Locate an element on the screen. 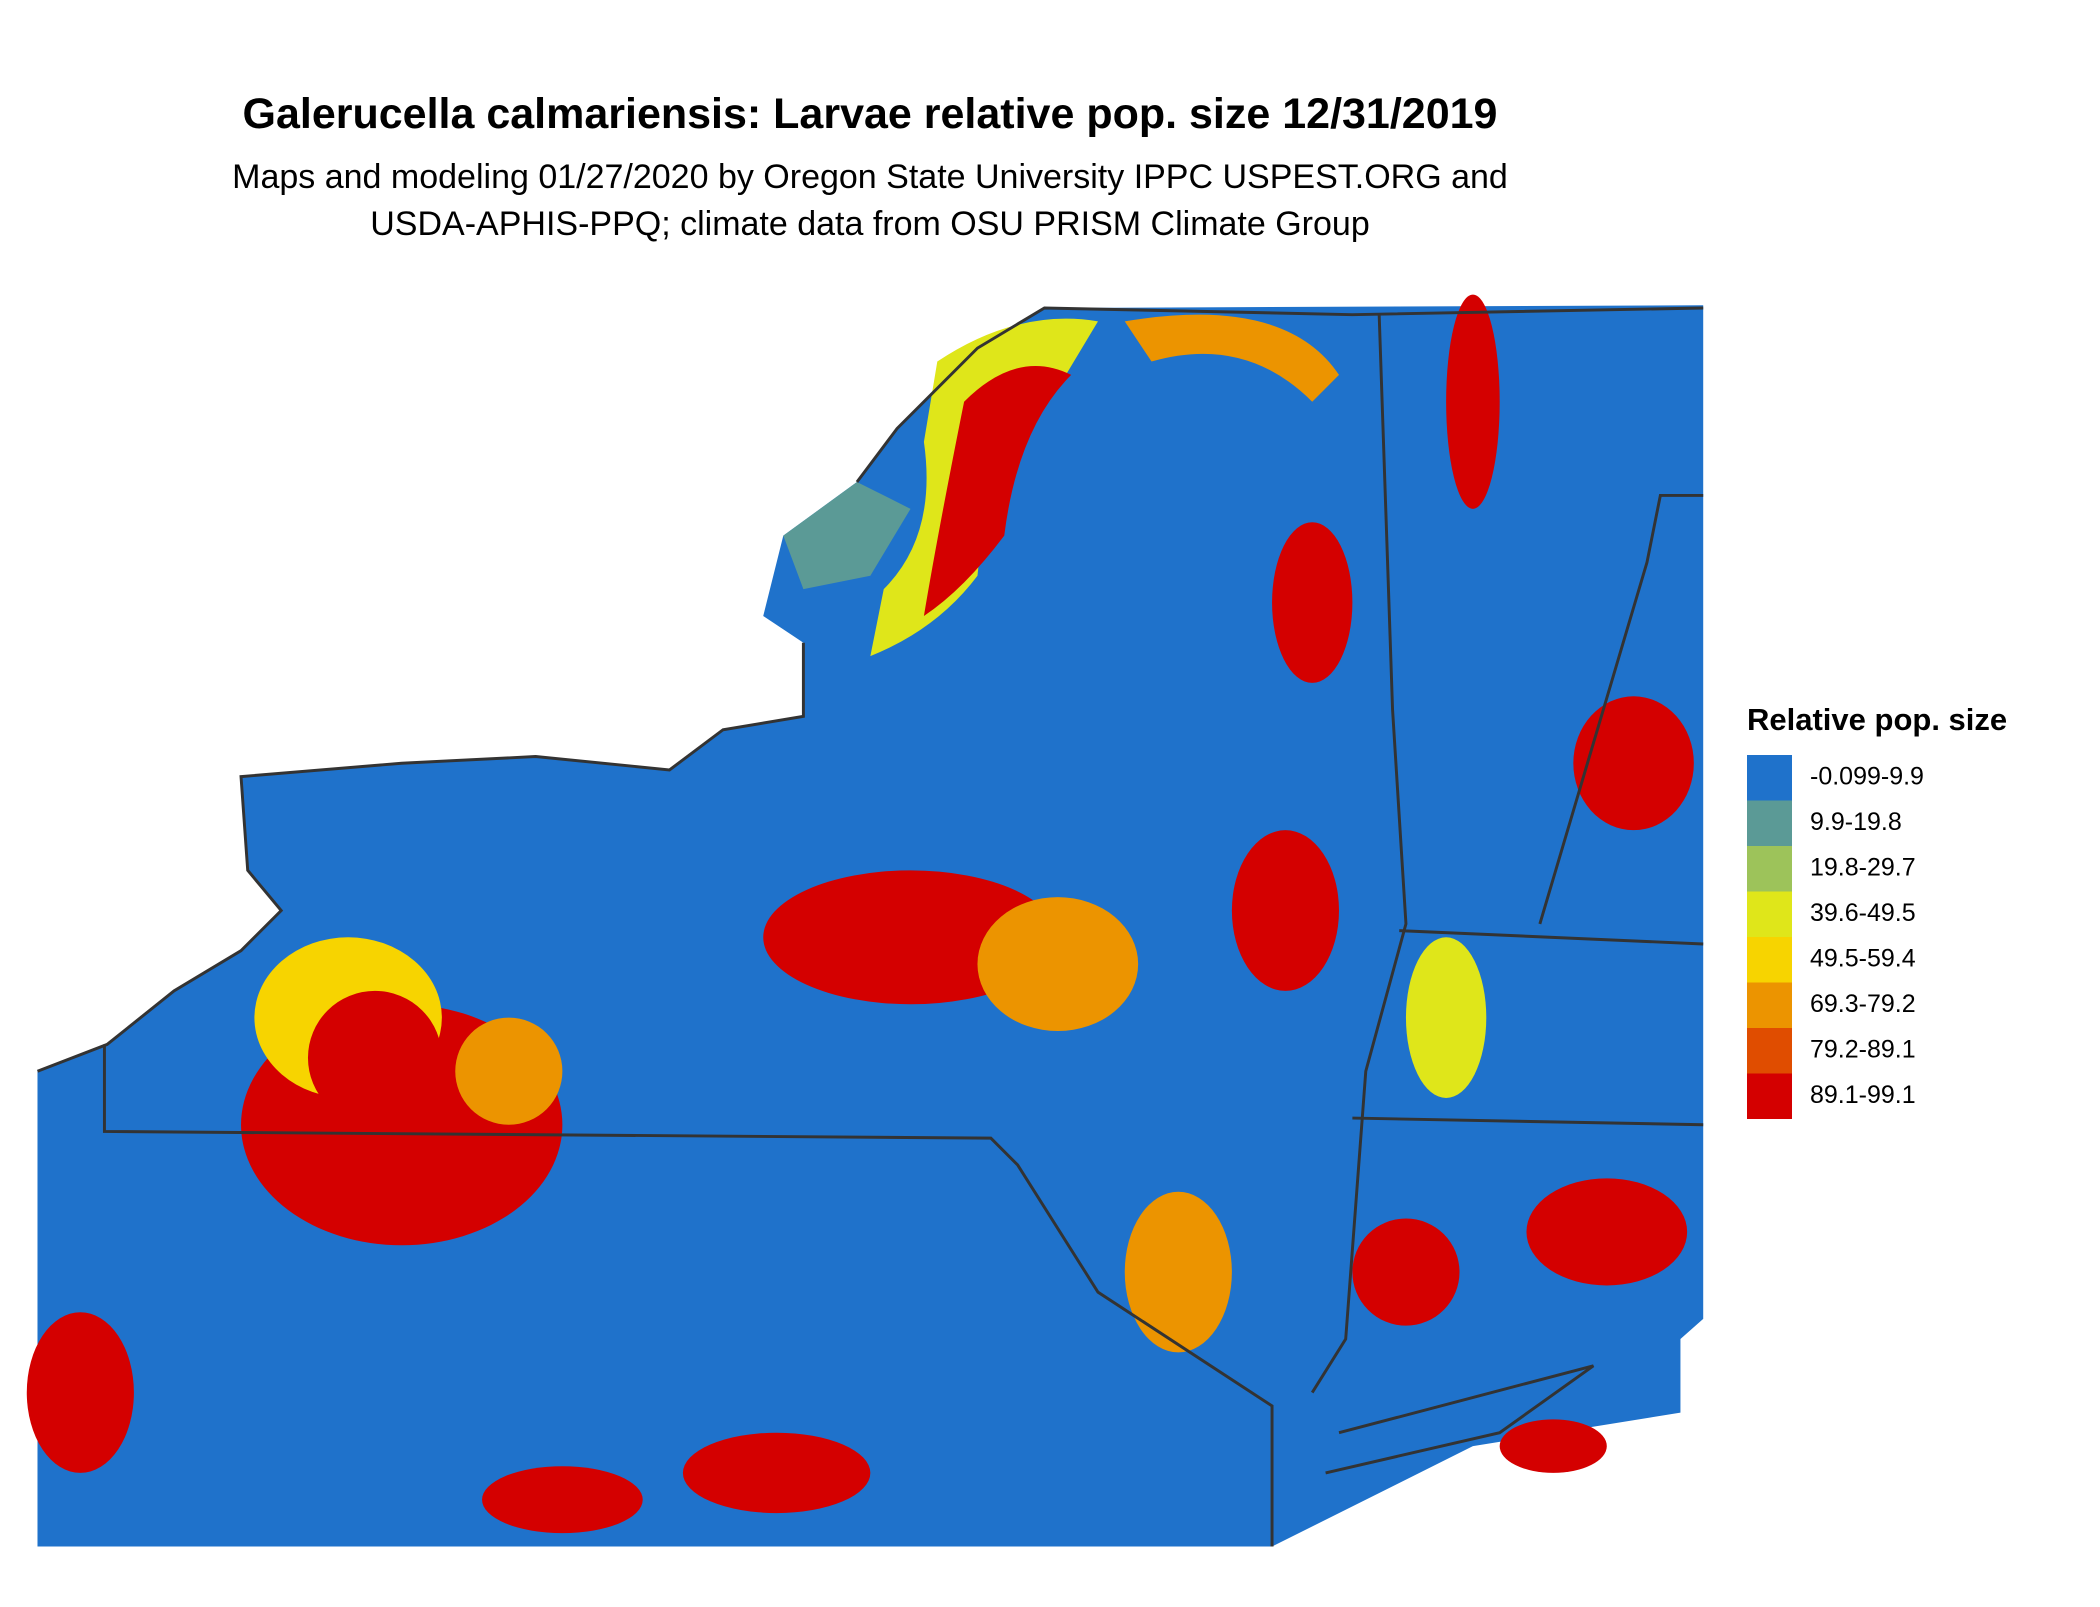 This screenshot has width=2100, height=1607. legend-label: 69.3-79.2 is located at coordinates (1863, 1004).